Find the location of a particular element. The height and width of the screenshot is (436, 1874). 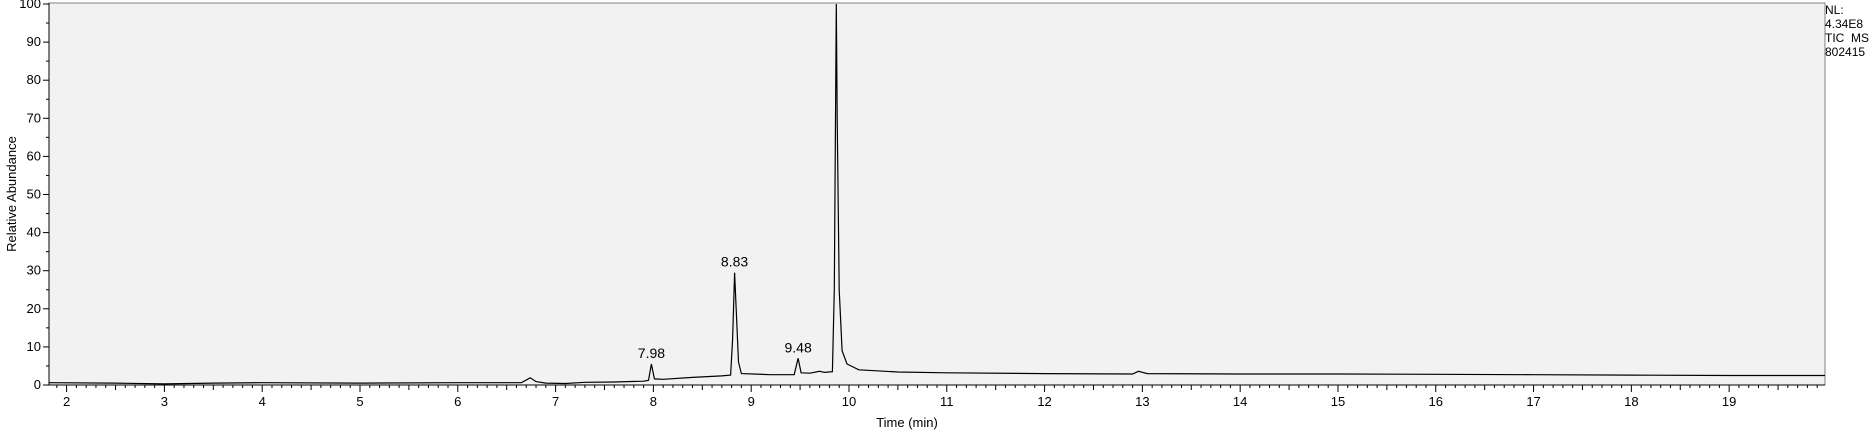

y-tick-label: 10 is located at coordinates (34, 346).